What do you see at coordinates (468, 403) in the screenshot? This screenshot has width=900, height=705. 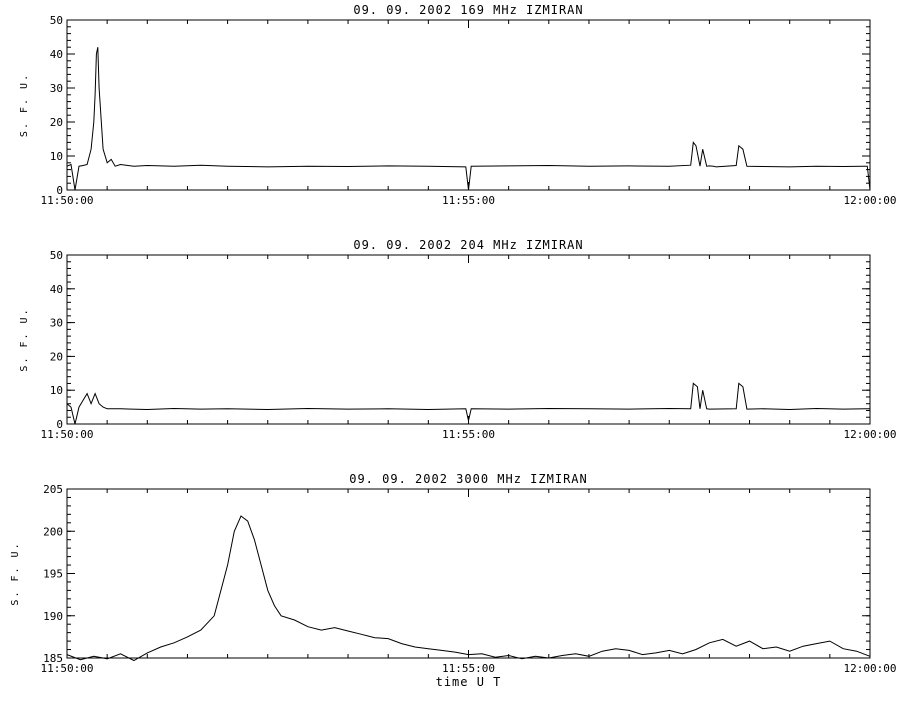 I see `flux-series-line` at bounding box center [468, 403].